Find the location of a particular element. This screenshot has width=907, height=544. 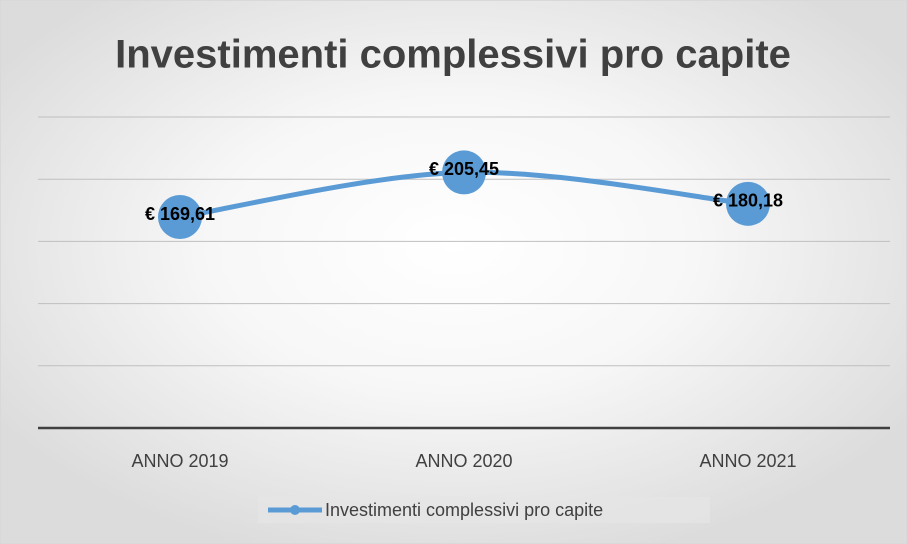

data-label: € 169,61 is located at coordinates (180, 214).